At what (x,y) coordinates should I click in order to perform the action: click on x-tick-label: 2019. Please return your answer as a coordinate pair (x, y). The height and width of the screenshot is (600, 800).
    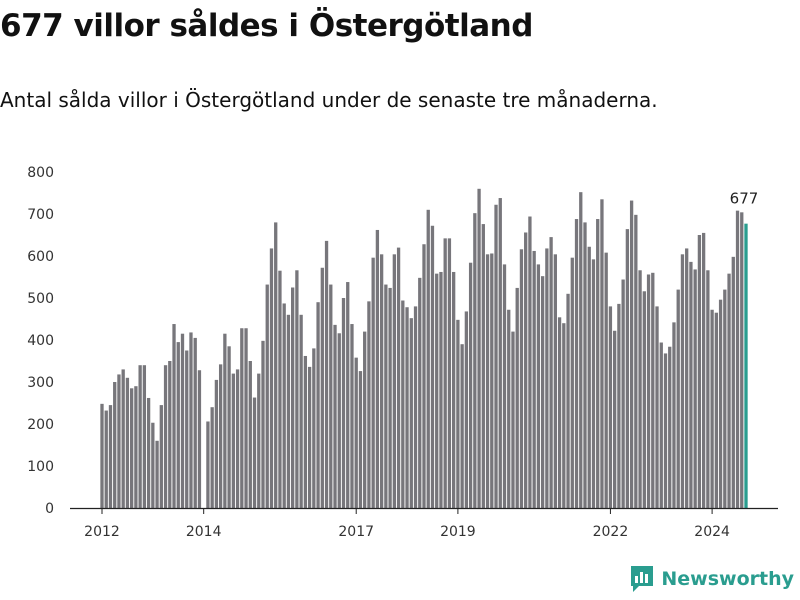
    Looking at the image, I should click on (458, 532).